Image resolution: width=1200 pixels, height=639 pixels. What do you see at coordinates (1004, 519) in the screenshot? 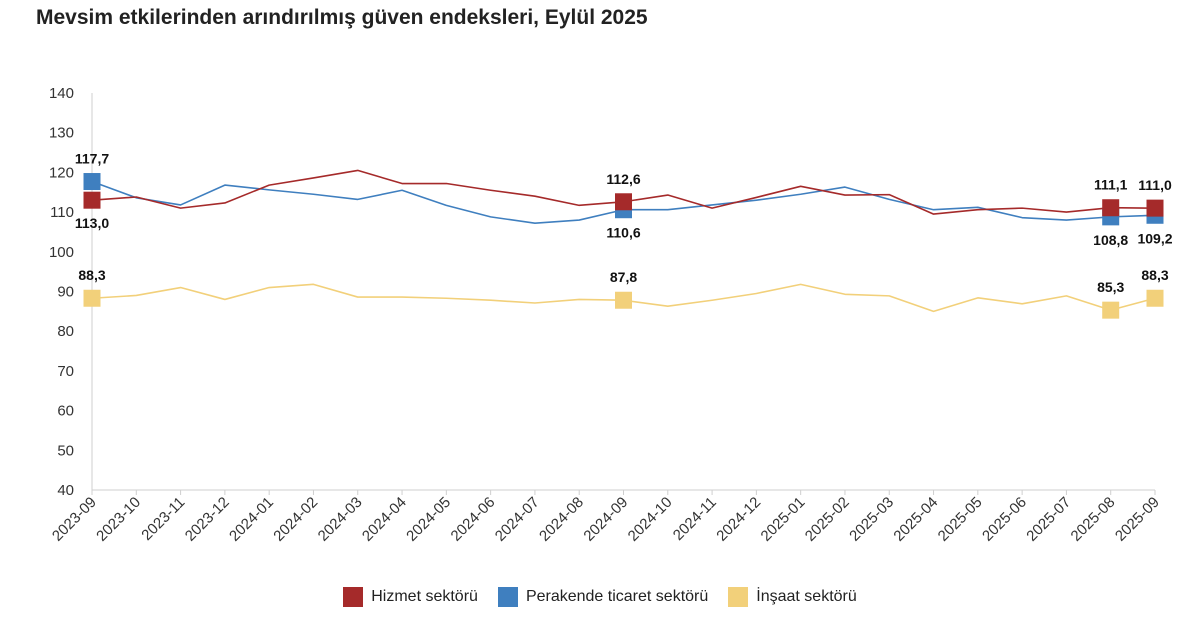
I see `x-tick-label: 2025-06` at bounding box center [1004, 519].